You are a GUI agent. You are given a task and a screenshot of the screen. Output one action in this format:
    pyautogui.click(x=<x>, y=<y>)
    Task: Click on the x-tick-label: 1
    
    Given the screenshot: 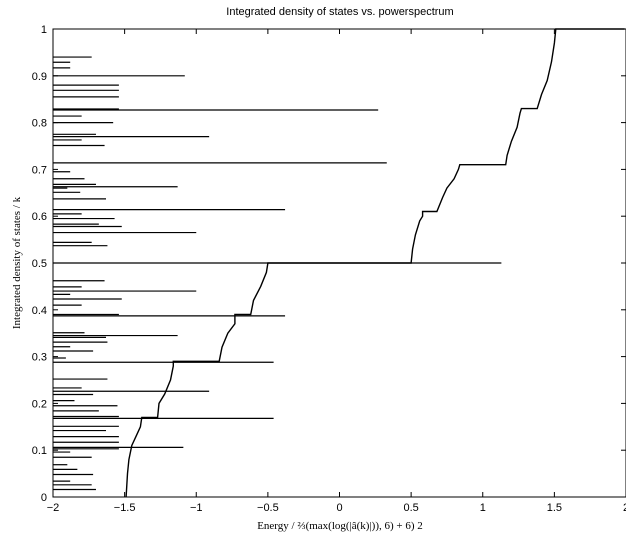 What is the action you would take?
    pyautogui.click(x=483, y=508)
    